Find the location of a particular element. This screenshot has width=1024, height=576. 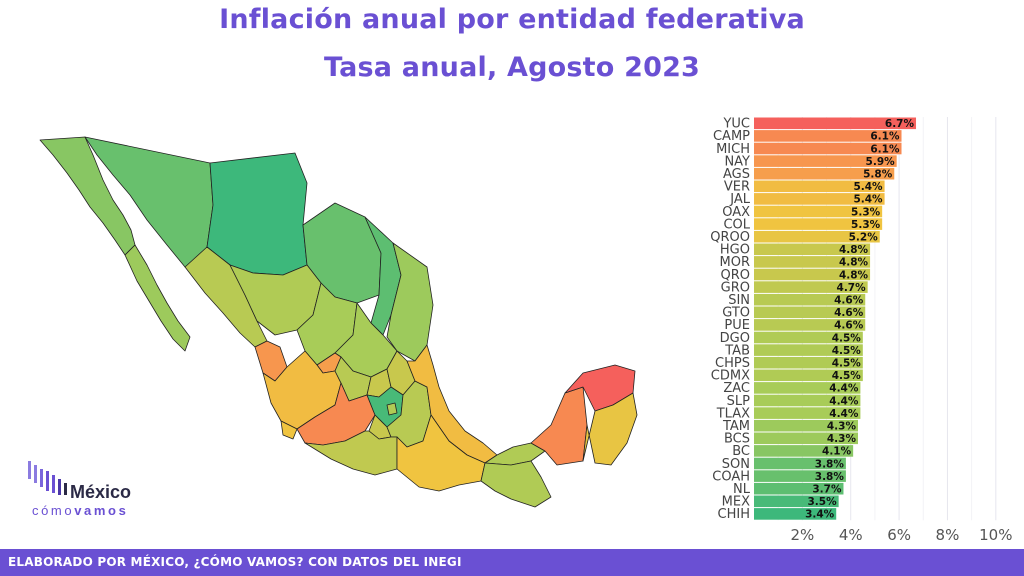

category-label: CAMP is located at coordinates (731, 136).